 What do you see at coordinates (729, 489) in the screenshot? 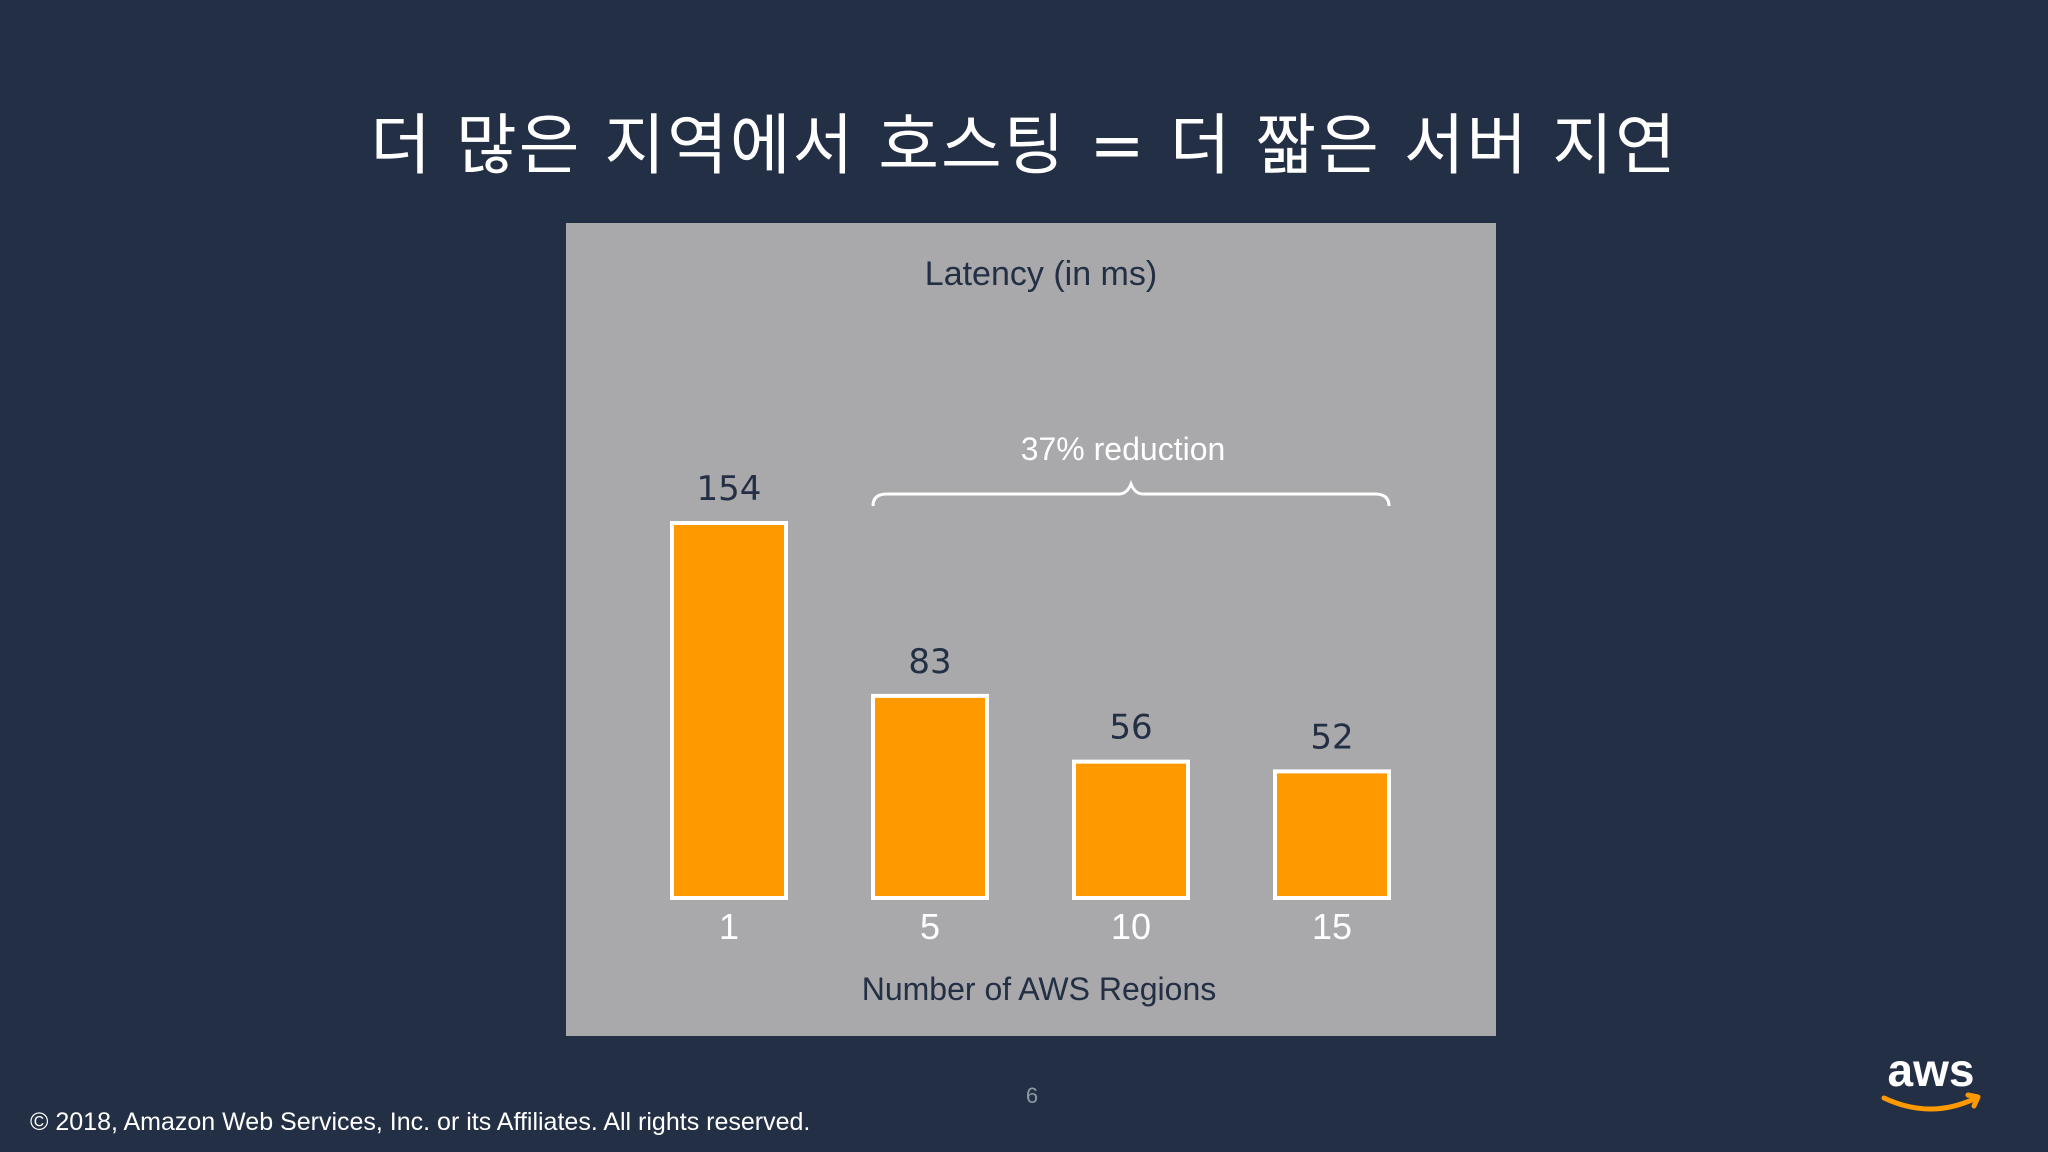
I see `bar-value-label-1: 154` at bounding box center [729, 489].